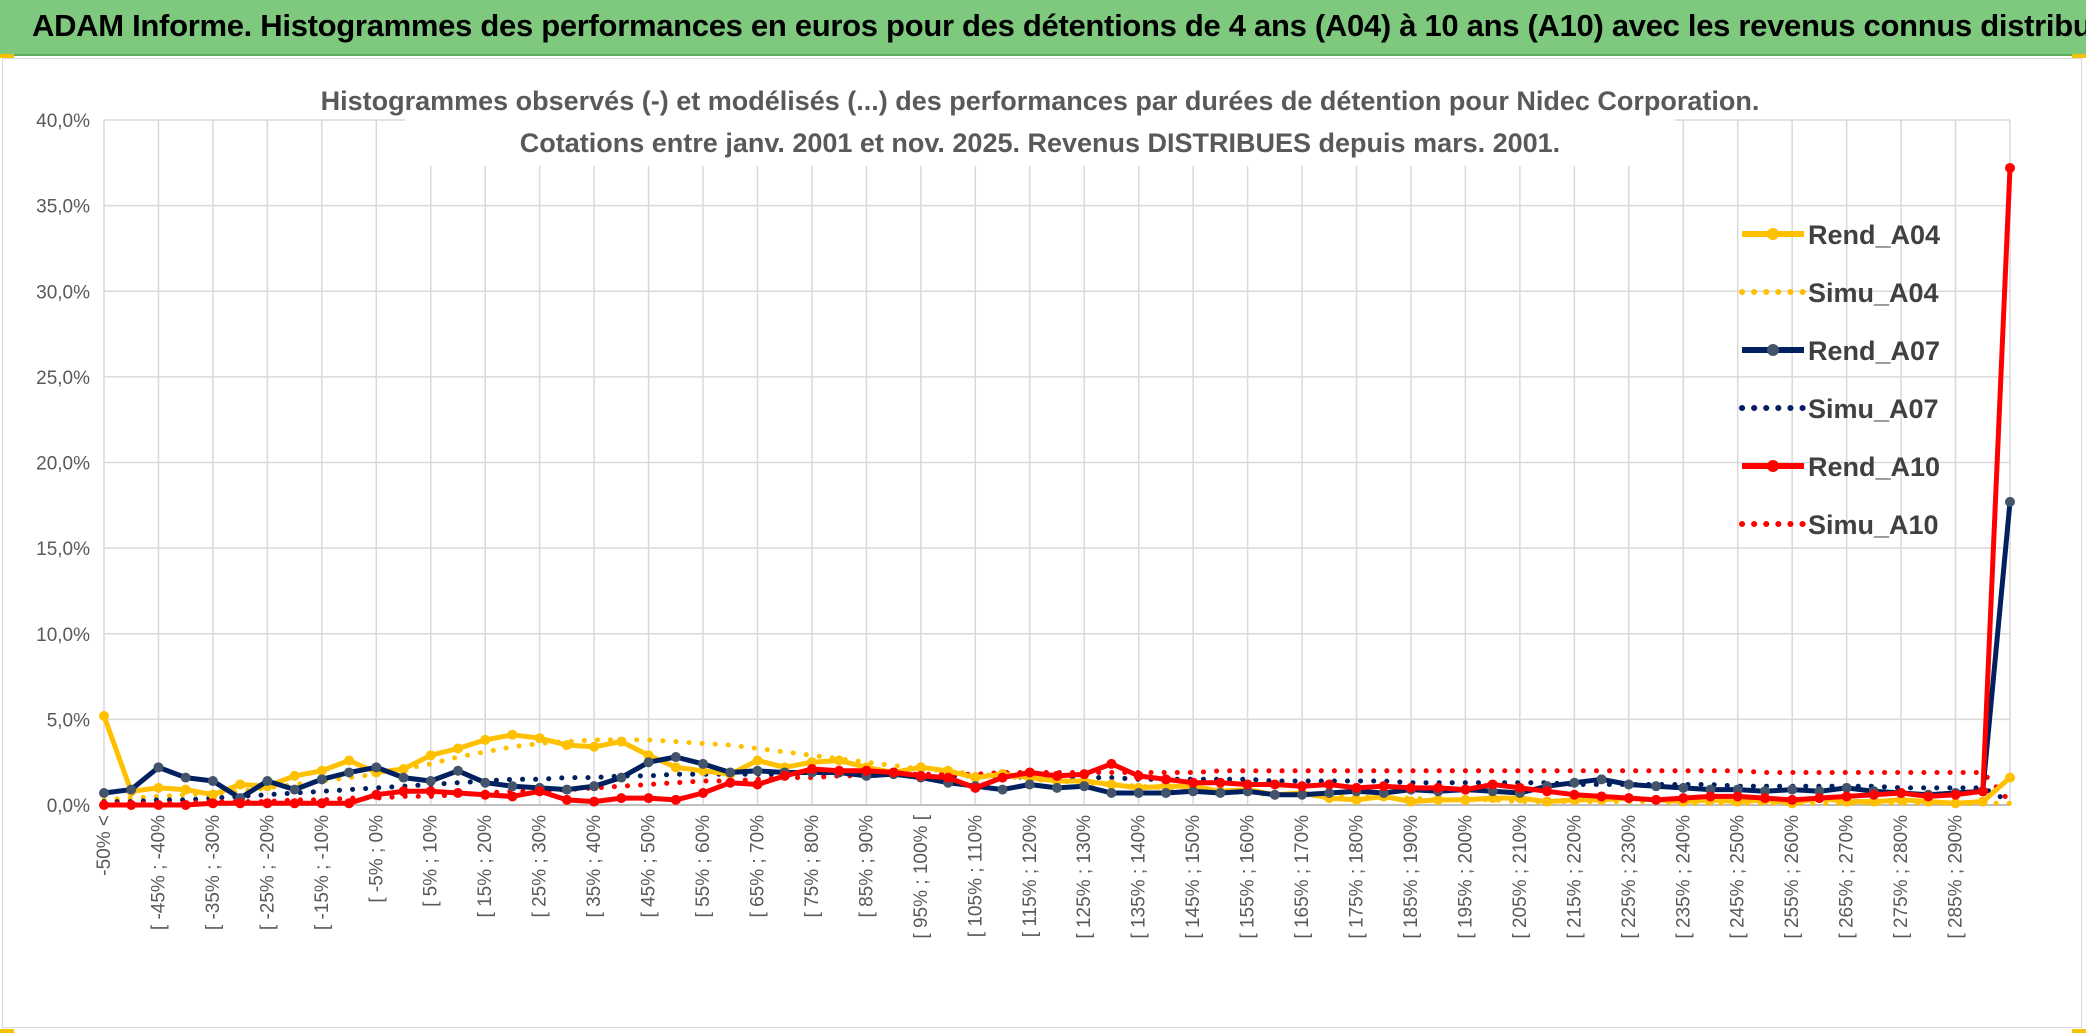  I want to click on x-tick-label: [ 135% ; 140%, so click(1139, 877).